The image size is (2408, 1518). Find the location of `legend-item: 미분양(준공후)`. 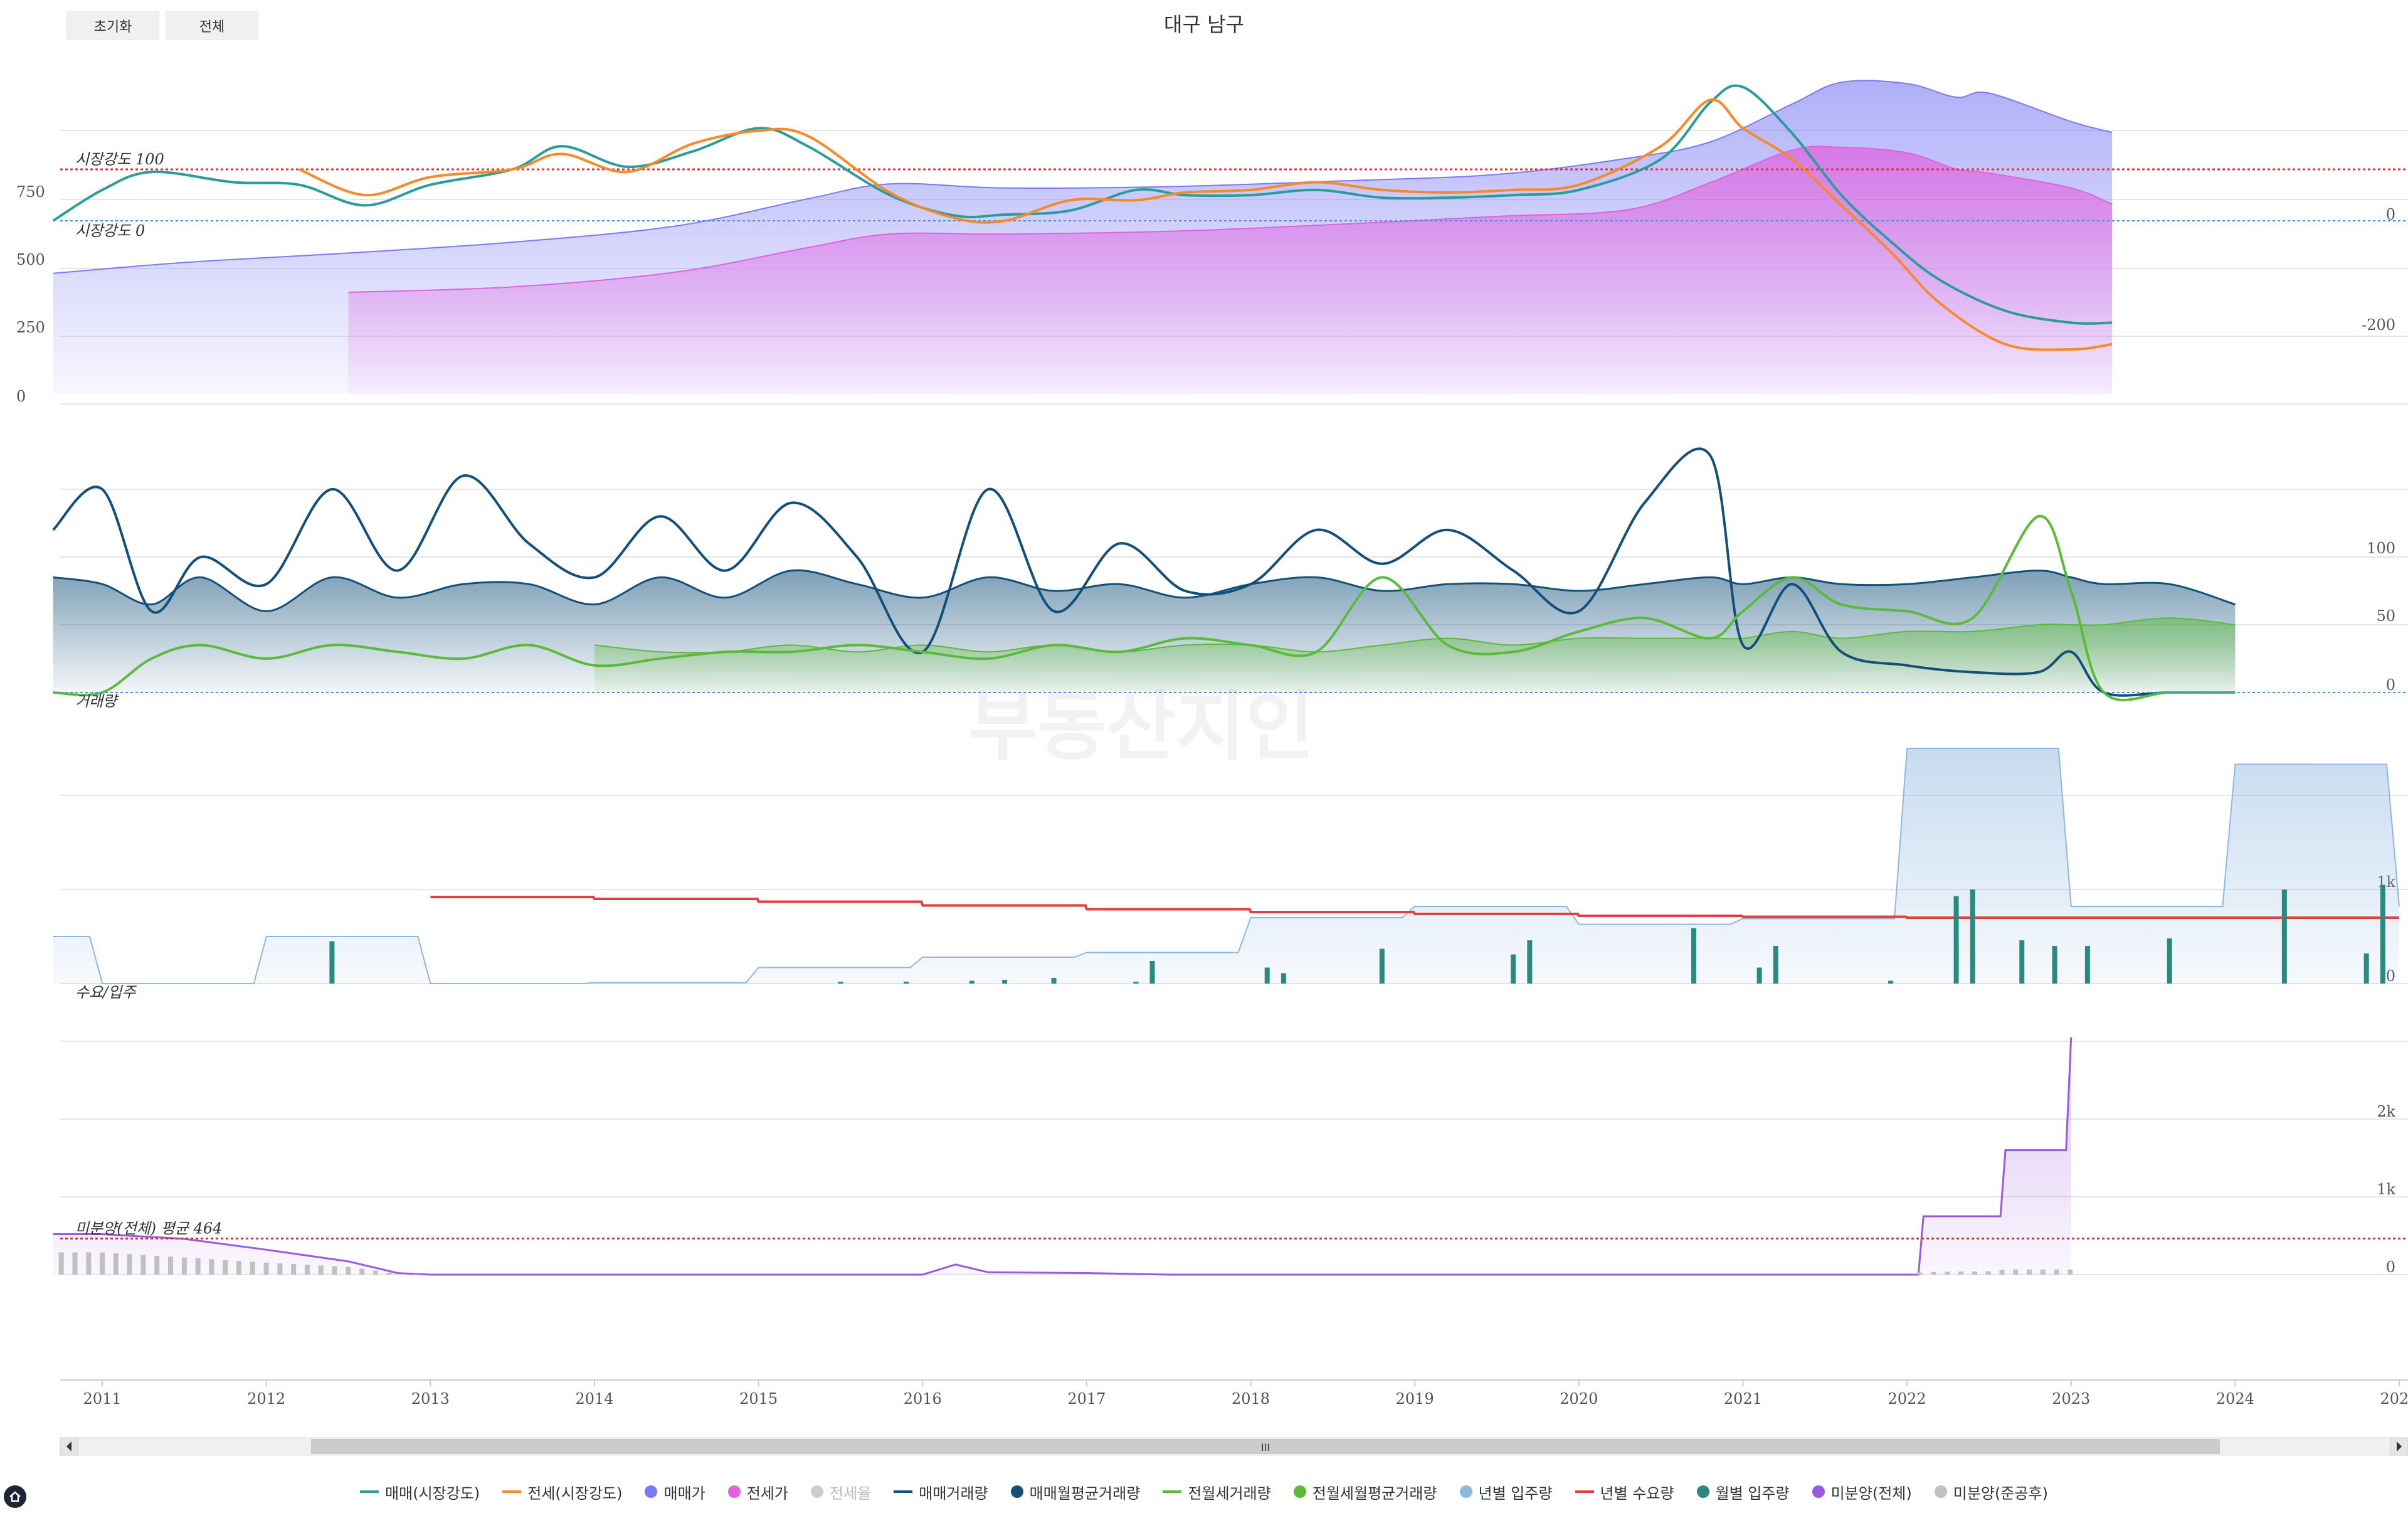

legend-item: 미분양(준공후) is located at coordinates (1991, 1492).